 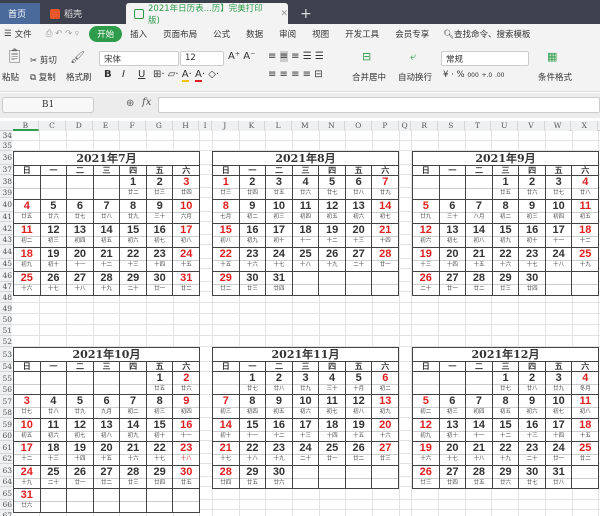 I want to click on date-cell: 2 廿六, so click(x=186, y=383).